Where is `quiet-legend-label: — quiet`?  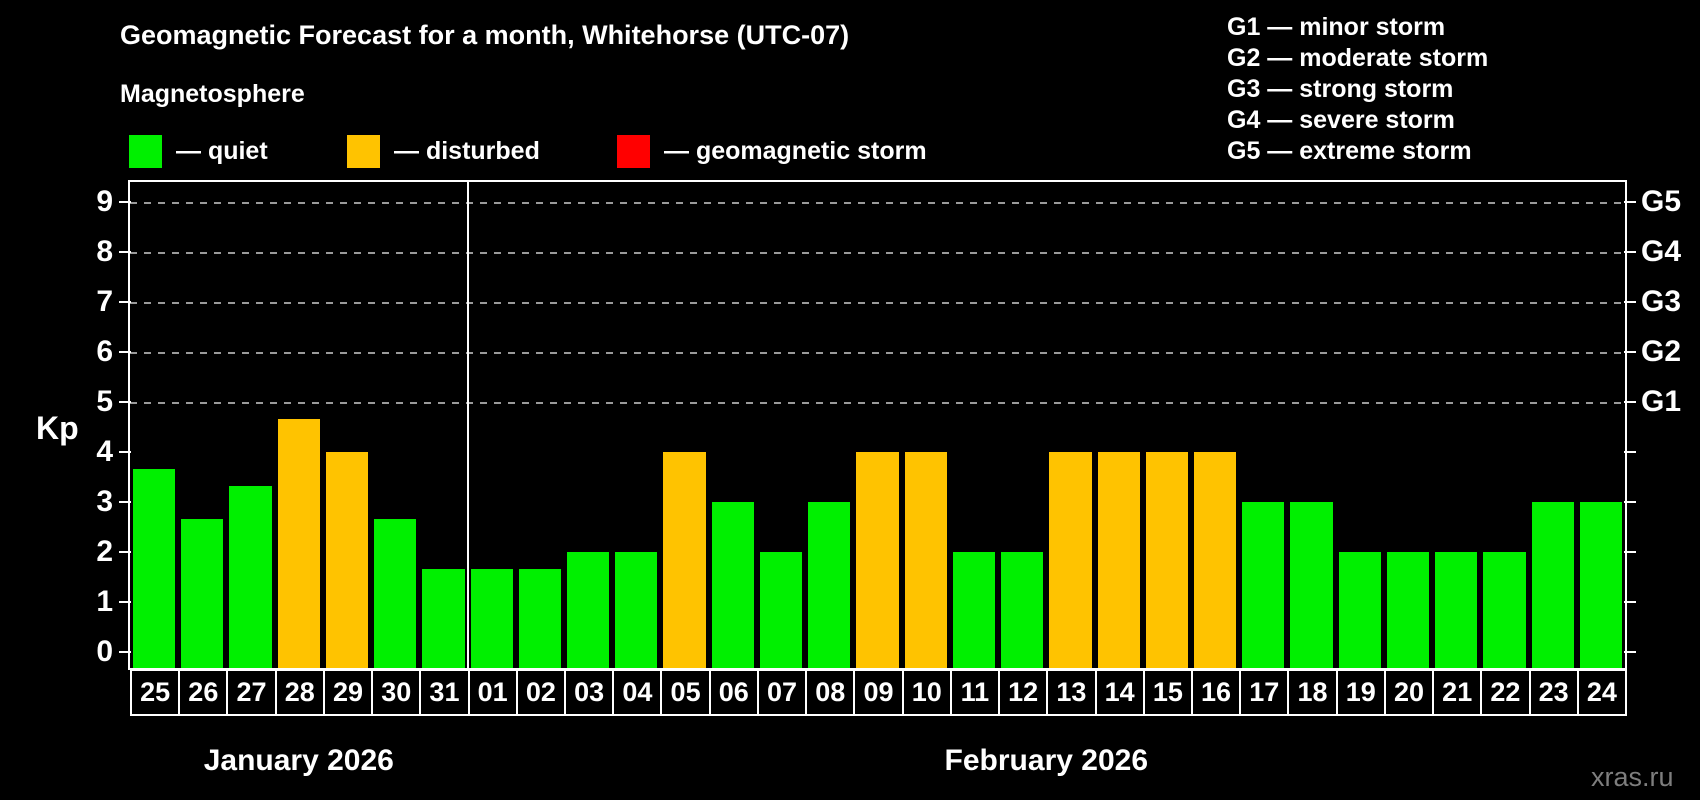 quiet-legend-label: — quiet is located at coordinates (222, 150).